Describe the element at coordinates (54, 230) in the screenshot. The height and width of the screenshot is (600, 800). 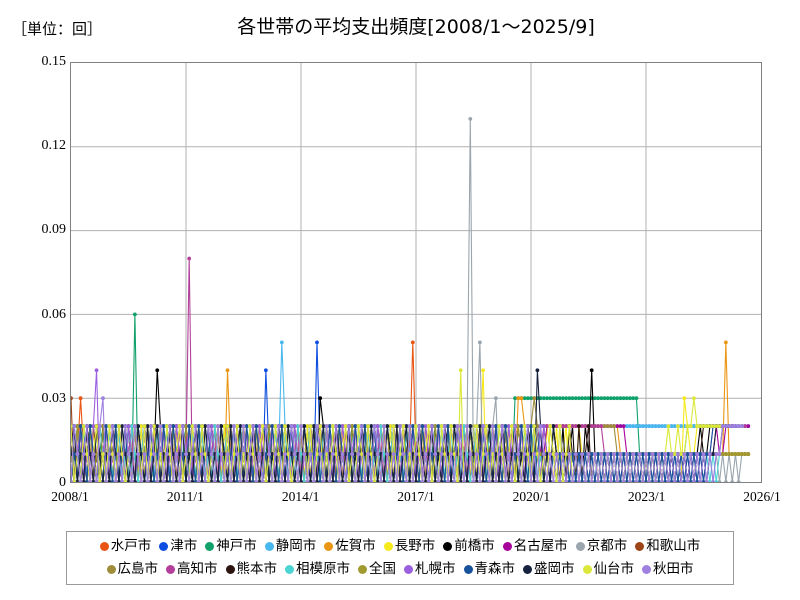
I see `y-tick-label: 0.09` at that location.